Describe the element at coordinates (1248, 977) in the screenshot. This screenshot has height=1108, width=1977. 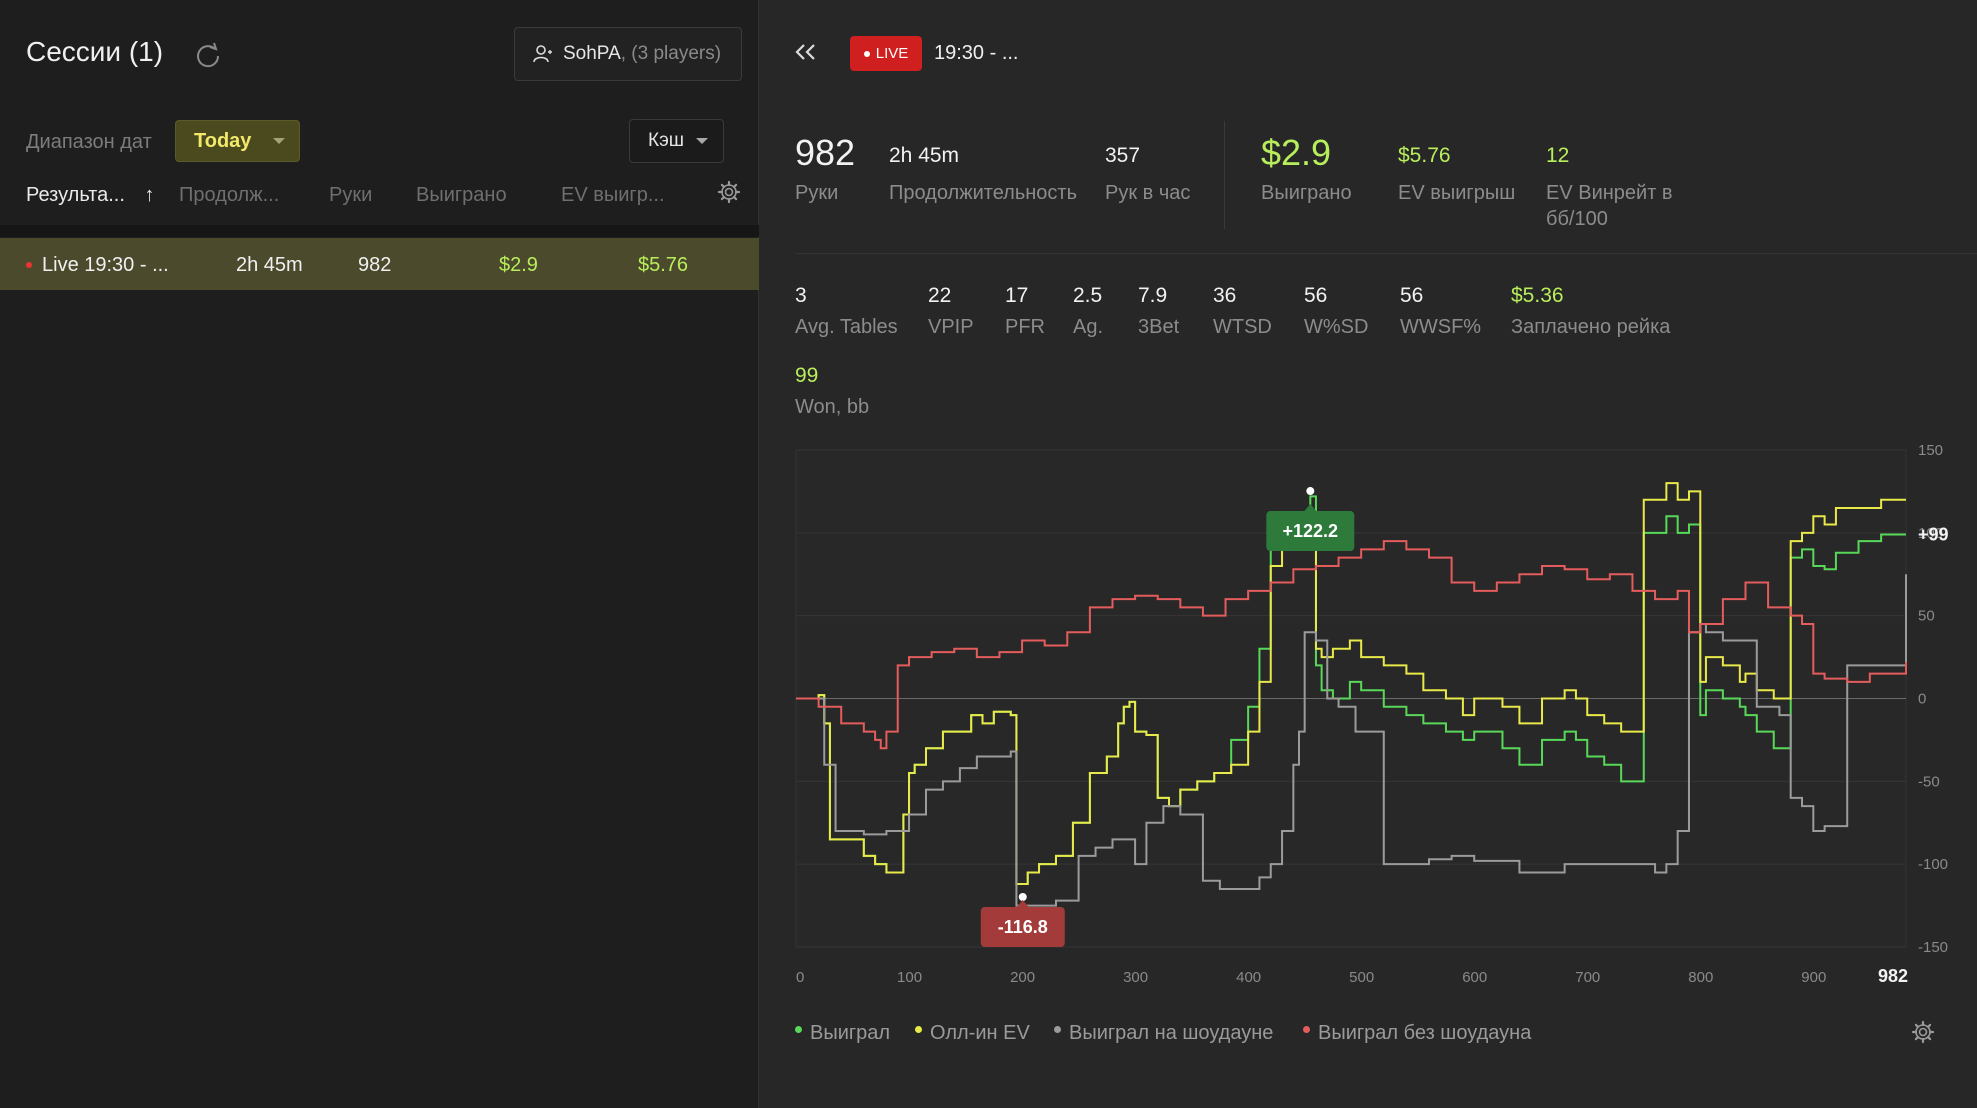
I see `x-tick-label: 400` at that location.